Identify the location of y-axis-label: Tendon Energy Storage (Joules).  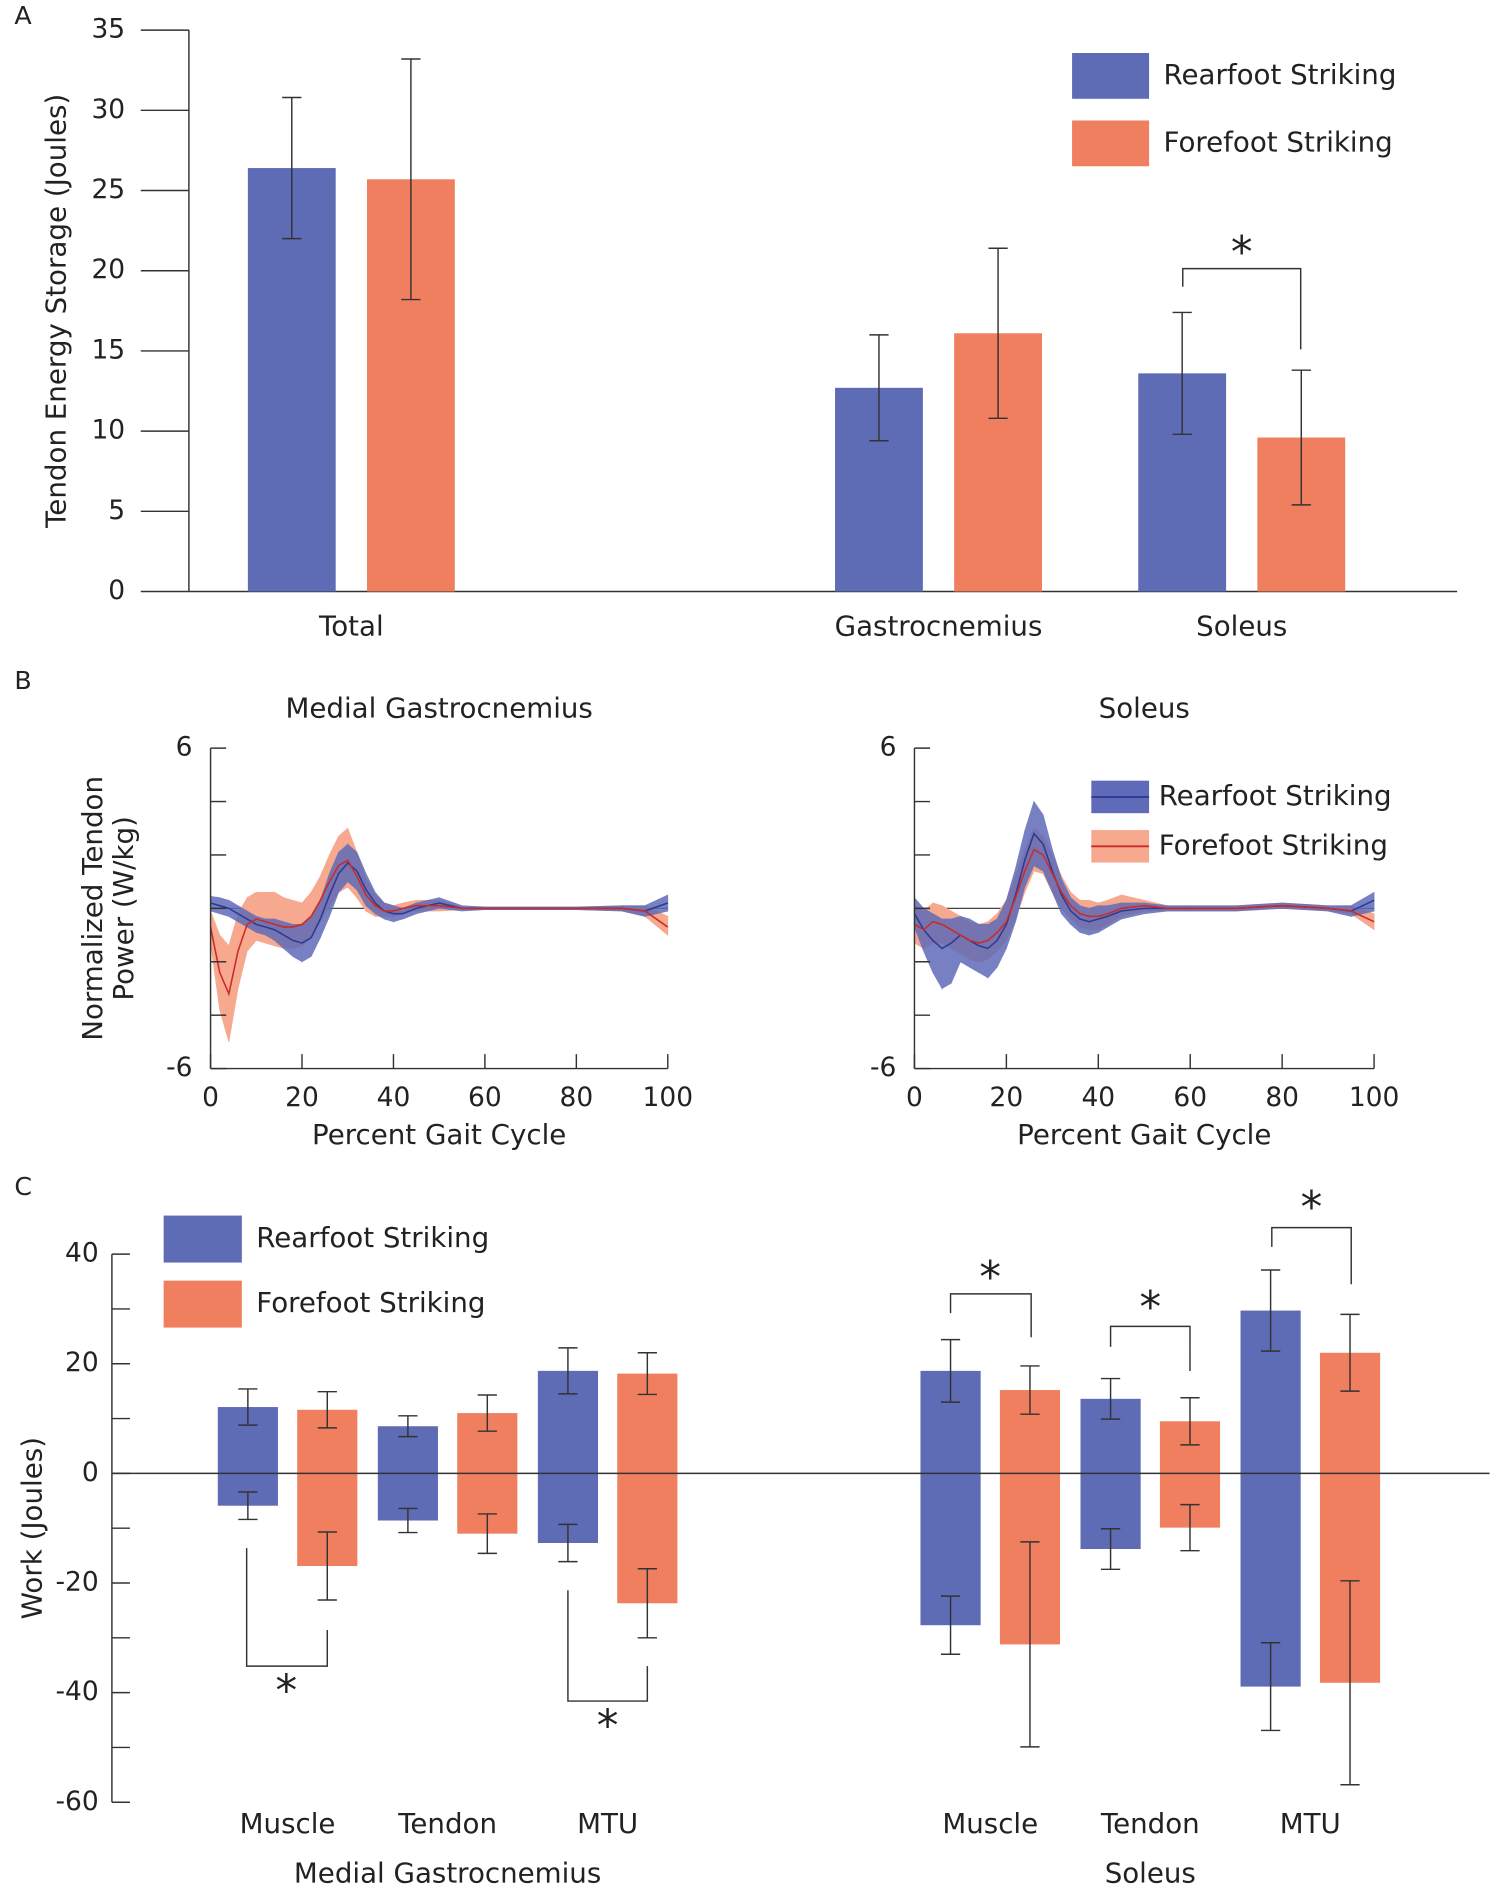
(56, 311).